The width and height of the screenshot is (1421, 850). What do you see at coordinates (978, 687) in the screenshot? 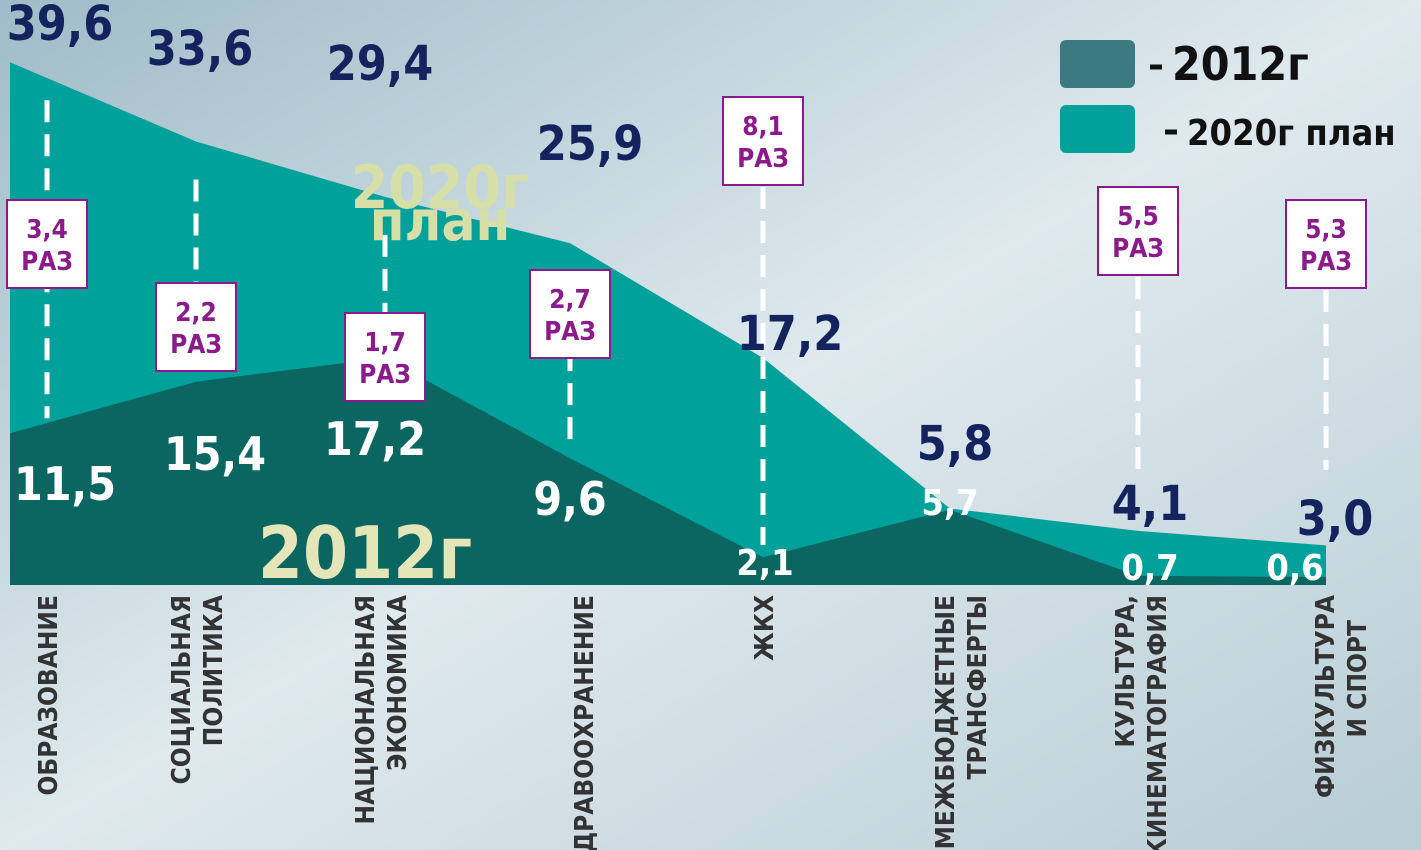
I see `x-tick-label: ТРАНСФЕРТЫ` at bounding box center [978, 687].